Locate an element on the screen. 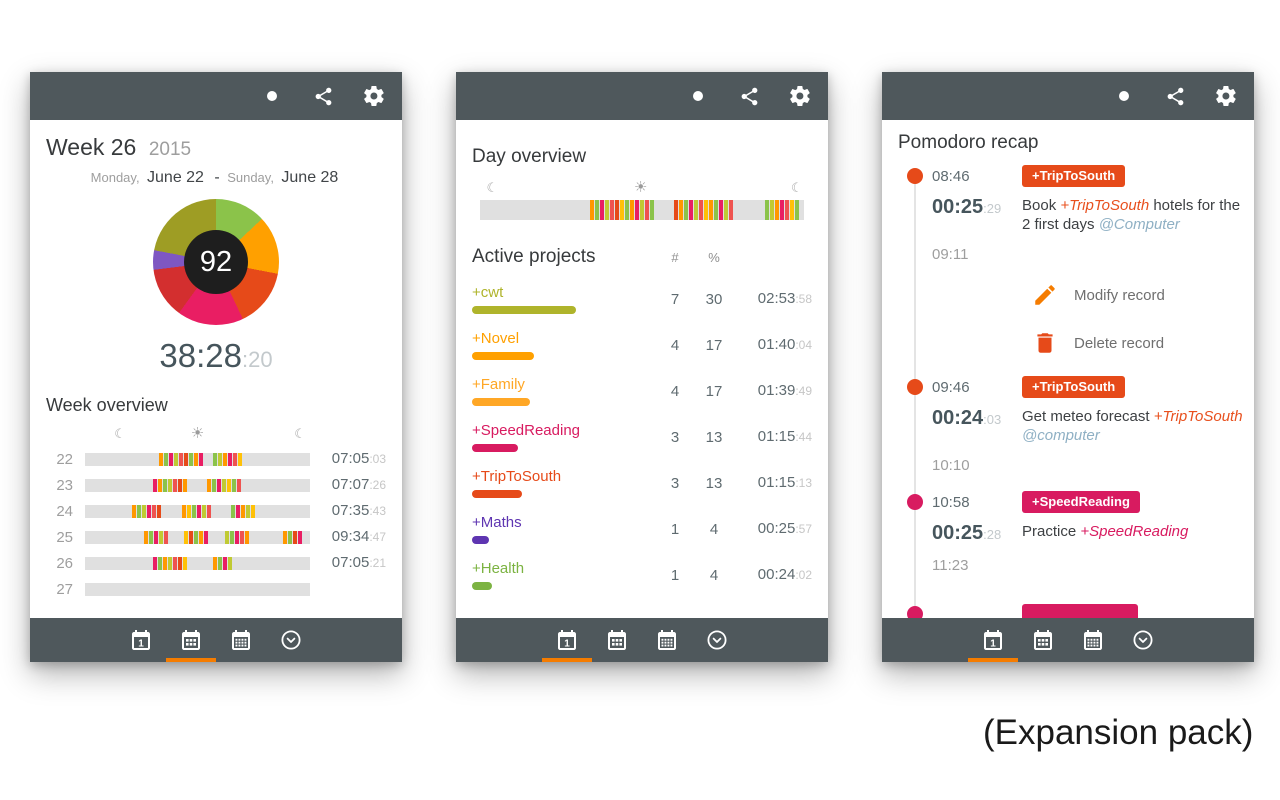 This screenshot has height=800, width=1280. week-day-row: 23 07:07:26 is located at coordinates (216, 485).